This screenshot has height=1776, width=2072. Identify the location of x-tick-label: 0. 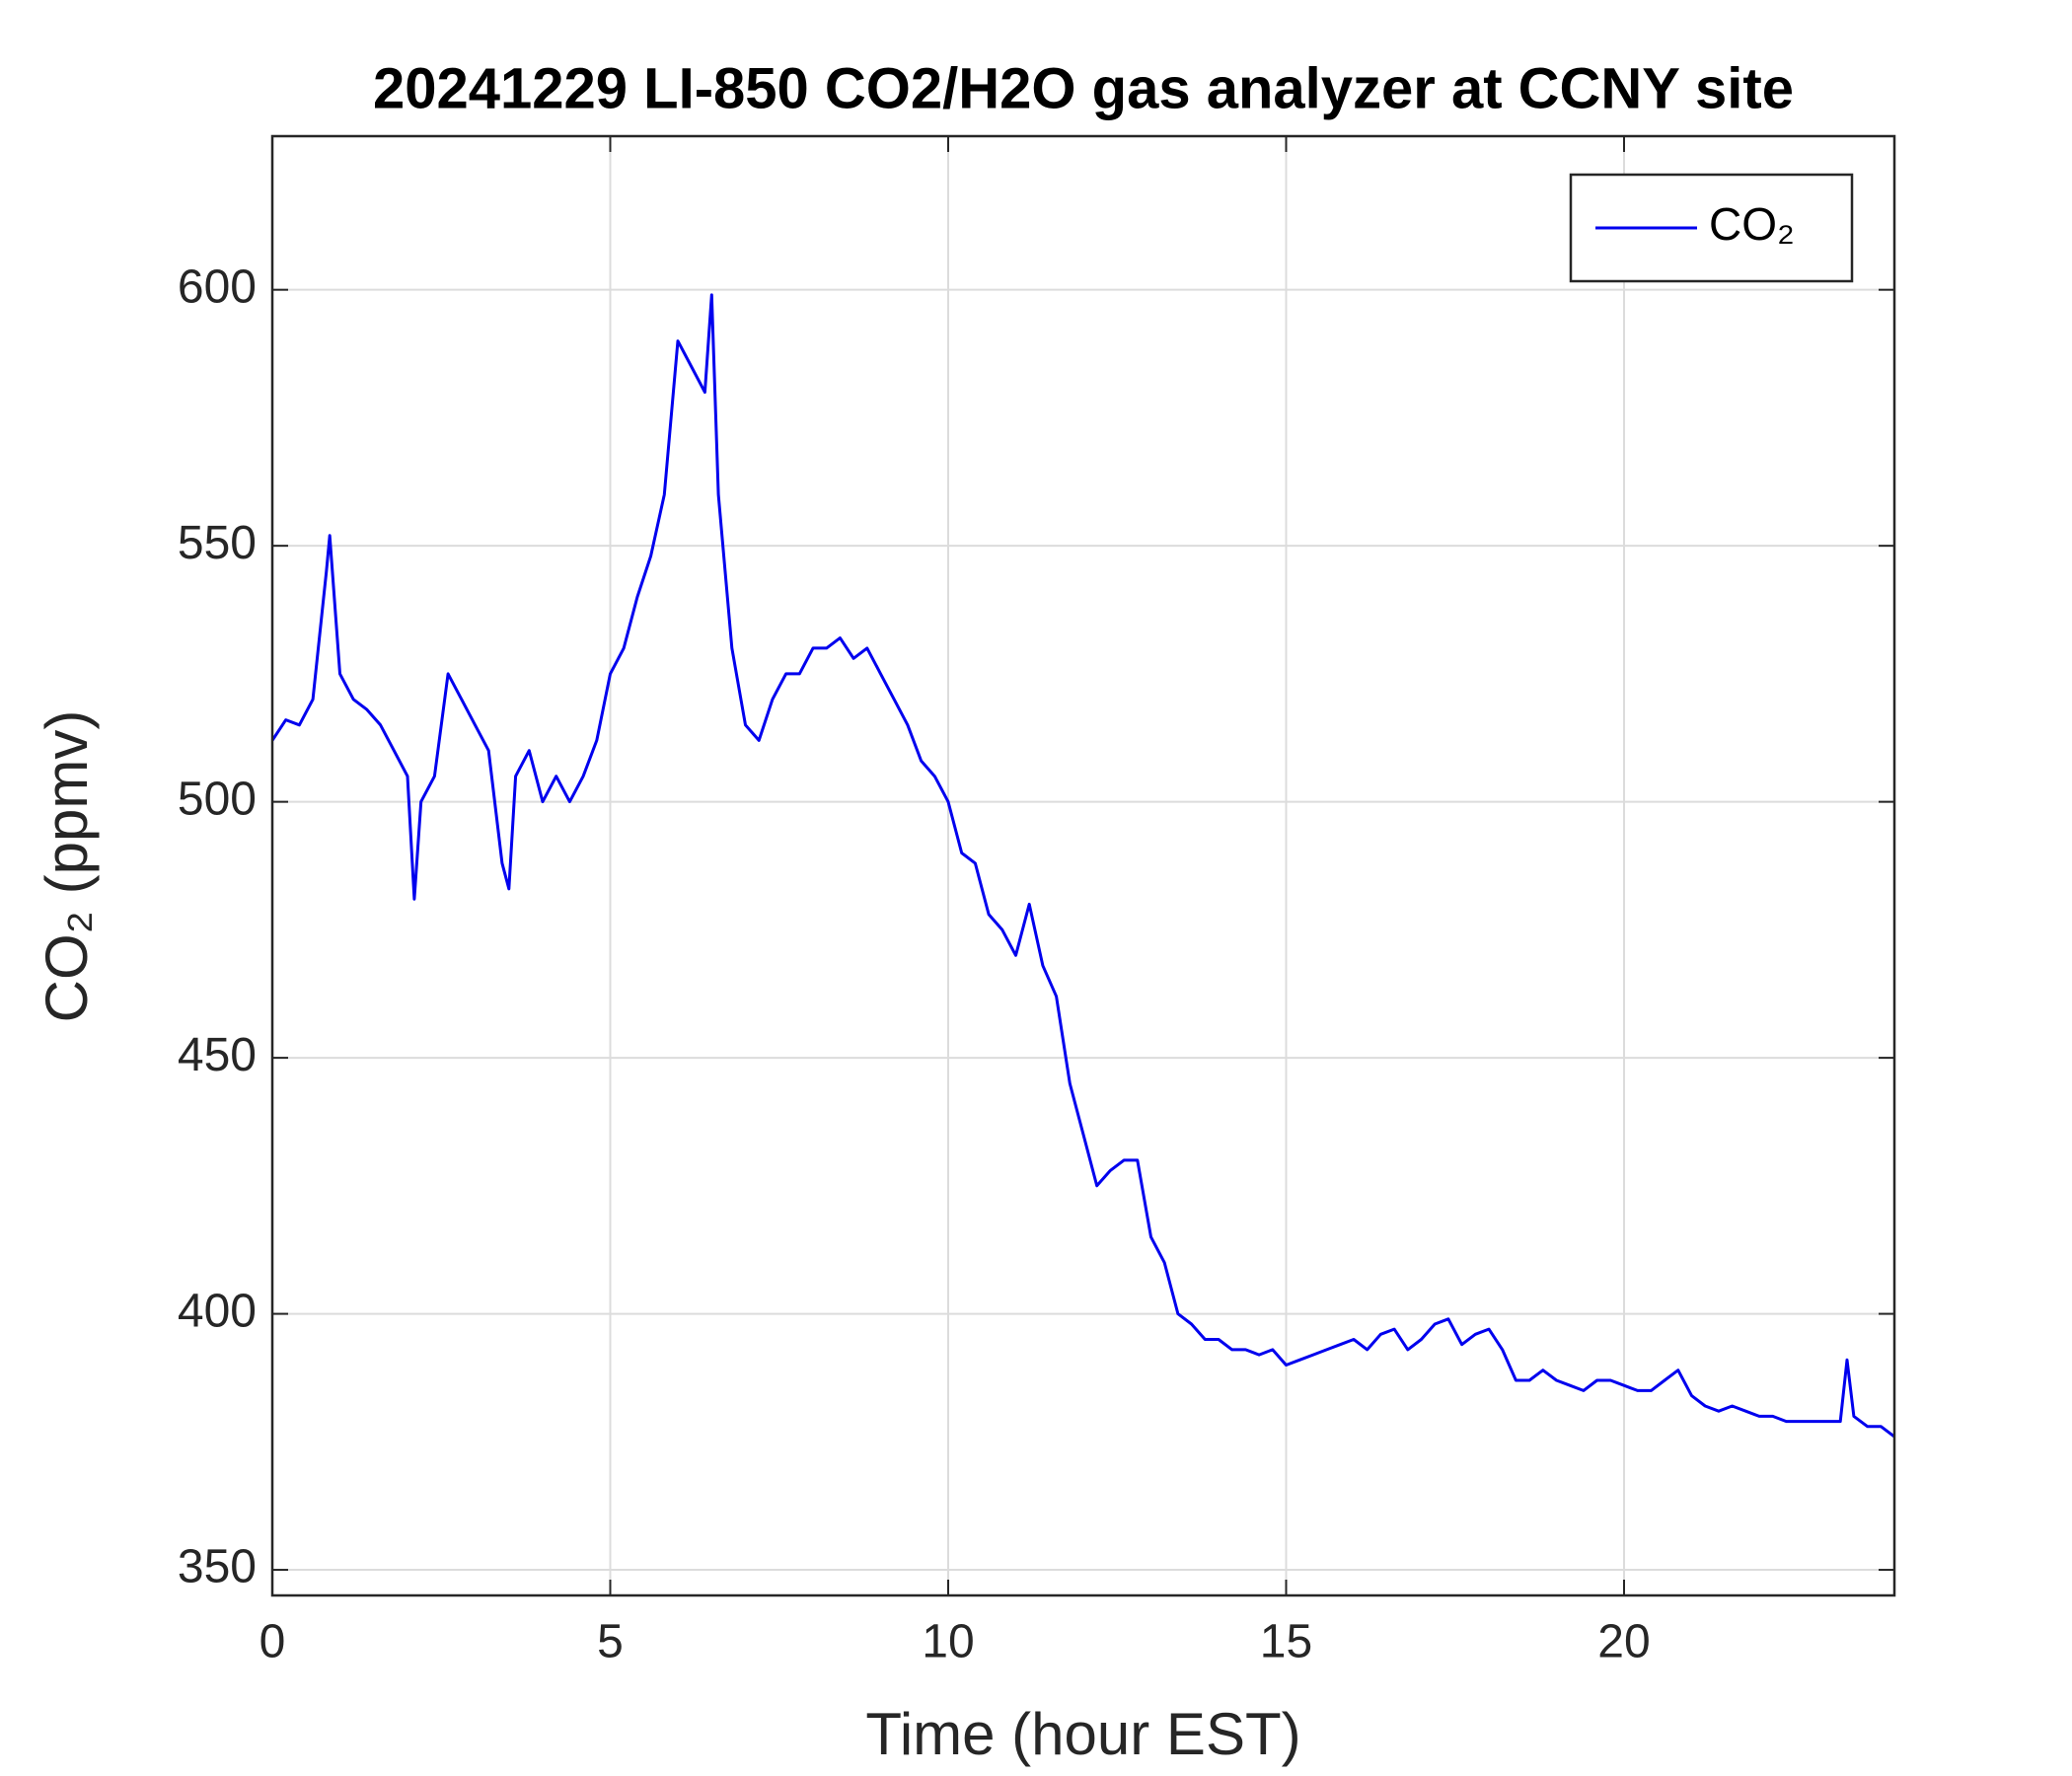
(272, 1642).